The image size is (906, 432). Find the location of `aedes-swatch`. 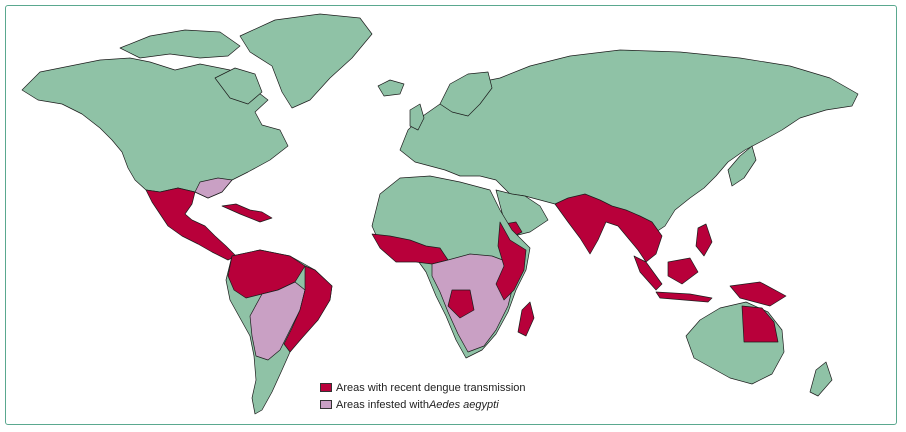

aedes-swatch is located at coordinates (326, 404).